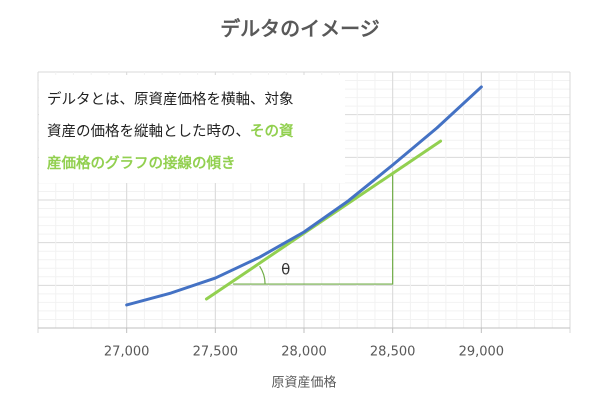  I want to click on angle-arc, so click(262, 275).